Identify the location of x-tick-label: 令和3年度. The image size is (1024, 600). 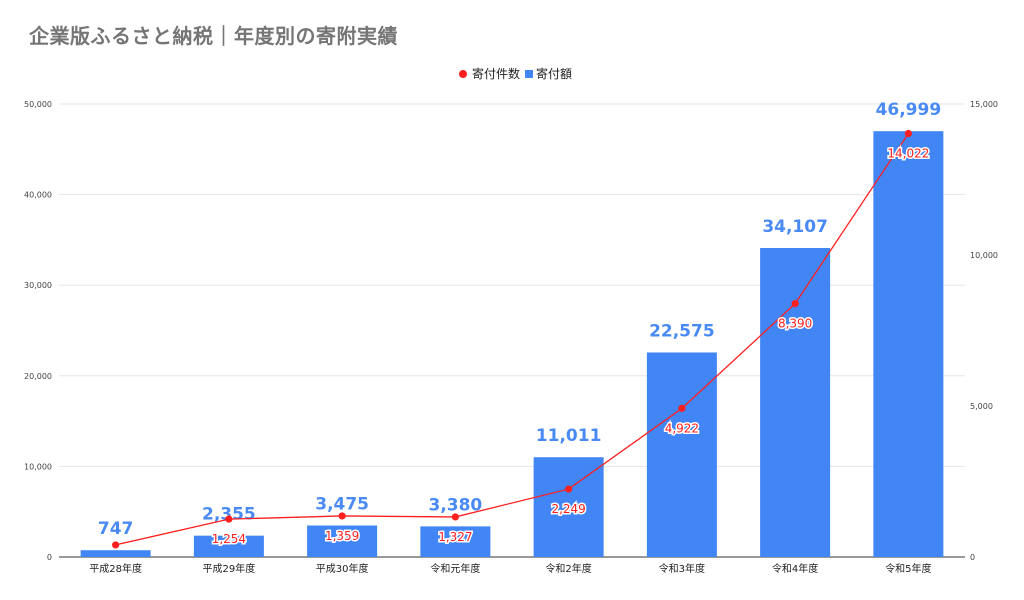
(682, 568).